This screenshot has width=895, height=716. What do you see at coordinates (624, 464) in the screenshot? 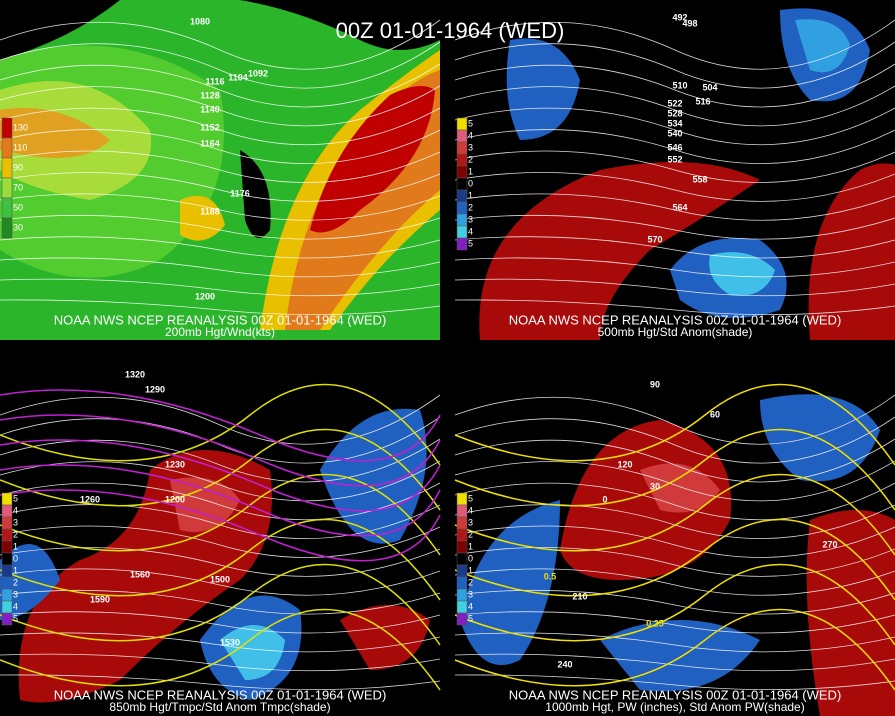
I see `contour-label: 120` at bounding box center [624, 464].